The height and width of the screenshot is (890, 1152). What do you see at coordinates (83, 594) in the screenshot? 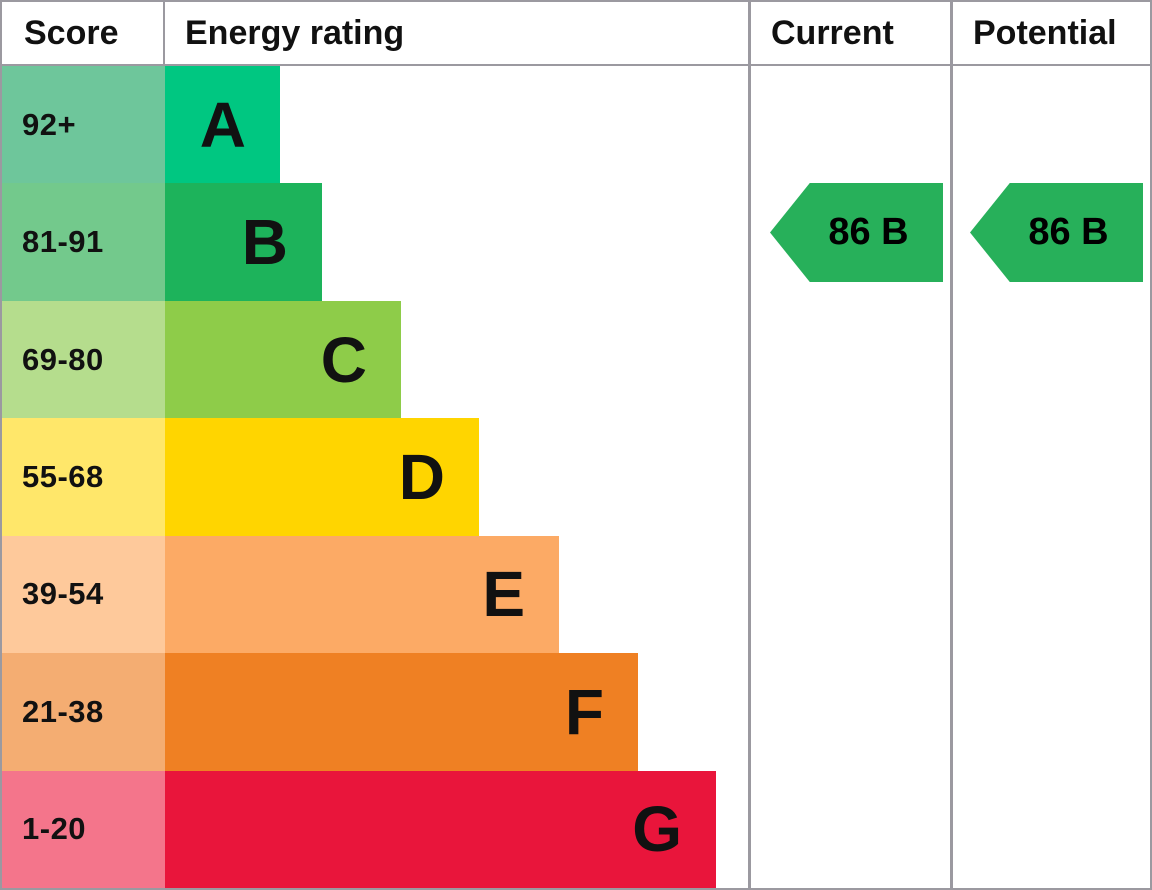
I see `score-range-e: 39-54` at bounding box center [83, 594].